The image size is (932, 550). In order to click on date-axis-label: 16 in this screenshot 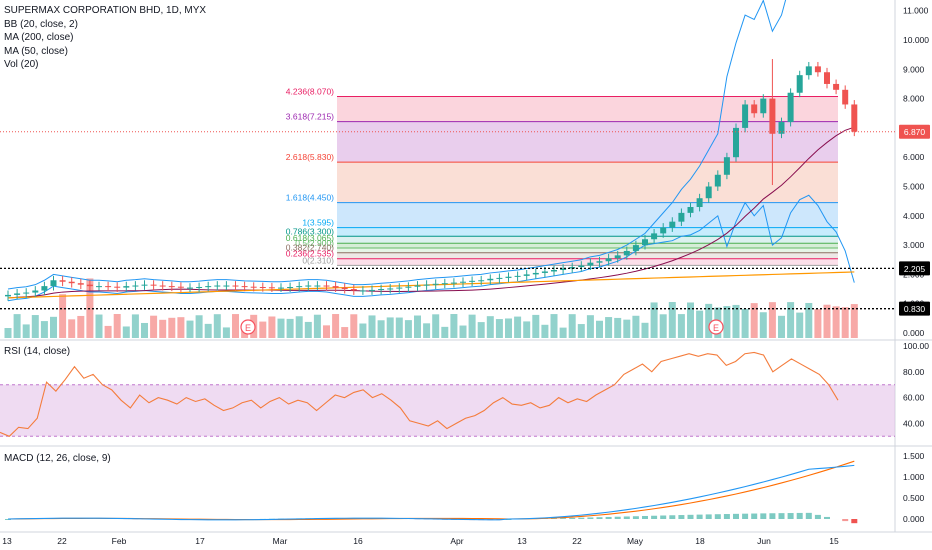, I will do `click(358, 541)`.